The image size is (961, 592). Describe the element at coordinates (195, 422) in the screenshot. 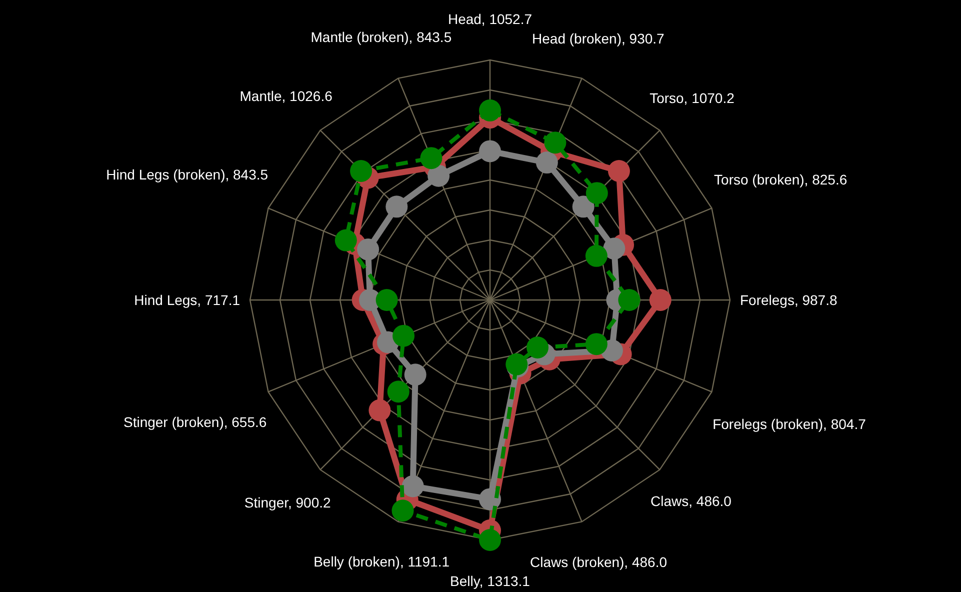

I see `spoke-label: Stinger (broken), 655.6` at that location.